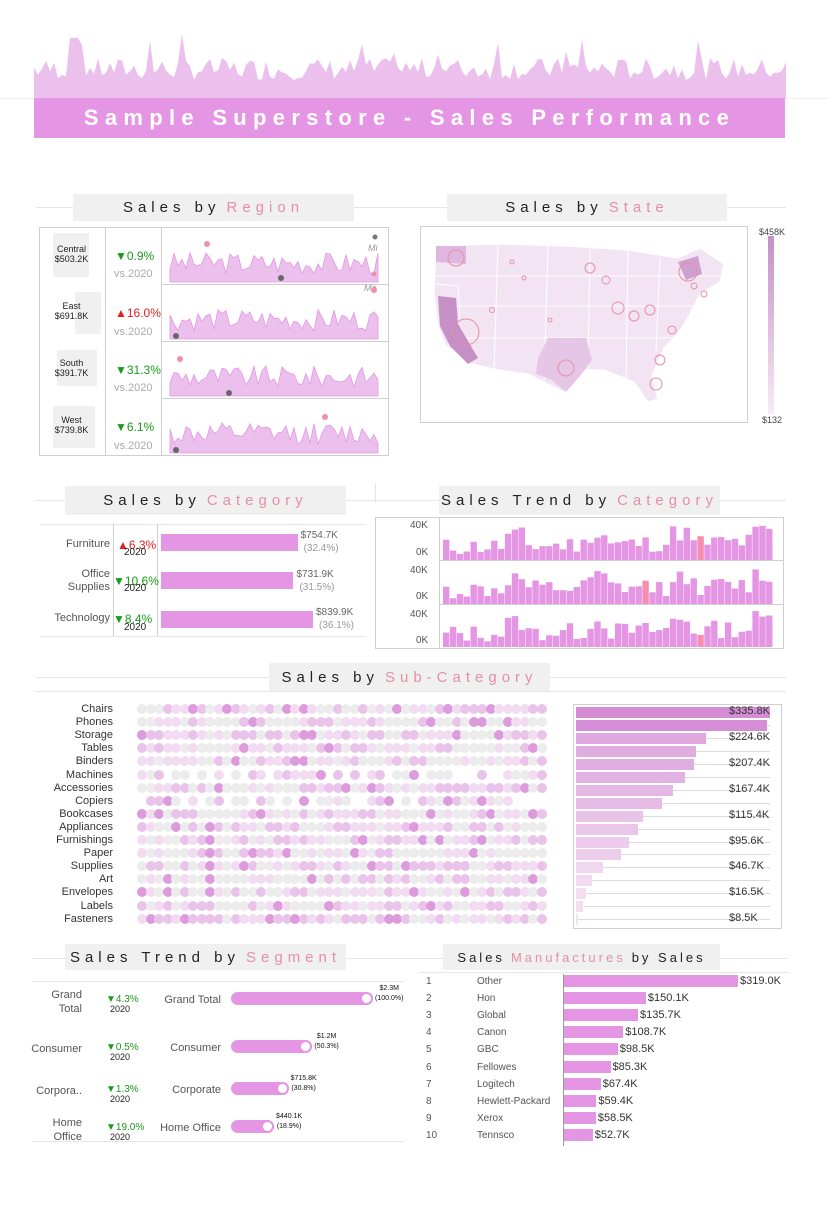  I want to click on manufacturer-row: 8 Hewlett-Packard $59.4K, so click(604, 1102).